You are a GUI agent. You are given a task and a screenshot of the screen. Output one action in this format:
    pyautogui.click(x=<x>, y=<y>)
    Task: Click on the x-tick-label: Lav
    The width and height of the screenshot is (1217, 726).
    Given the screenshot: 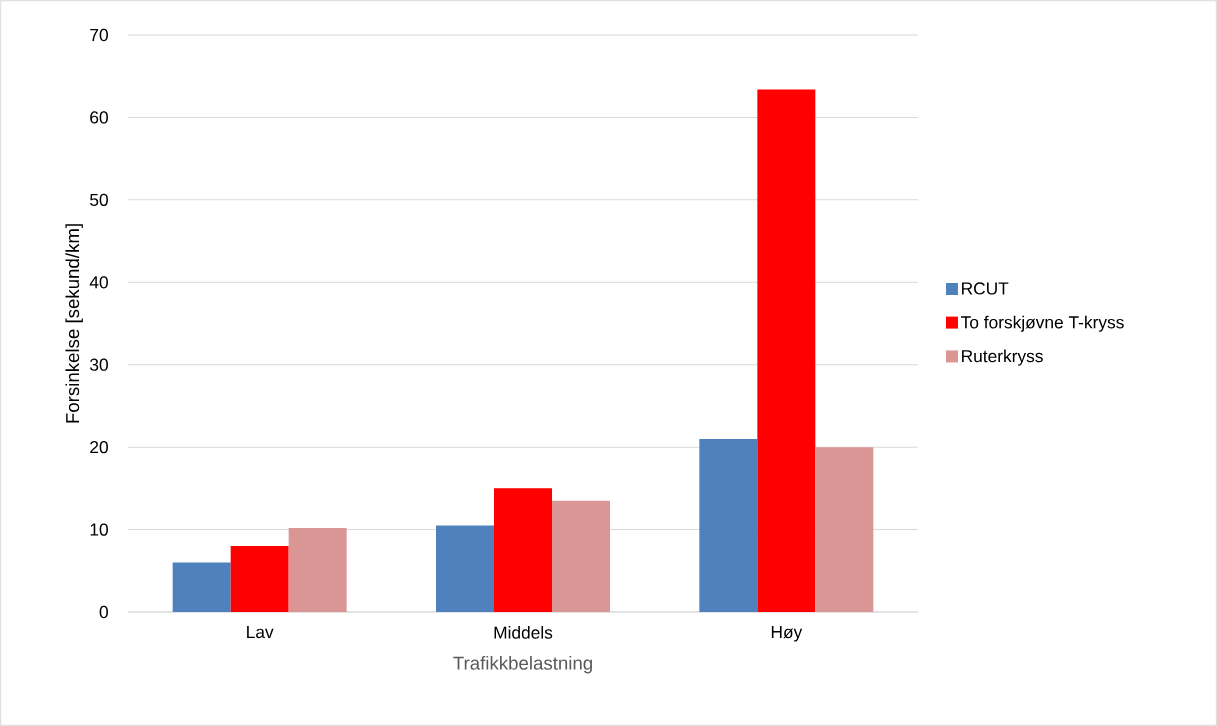 What is the action you would take?
    pyautogui.click(x=260, y=632)
    